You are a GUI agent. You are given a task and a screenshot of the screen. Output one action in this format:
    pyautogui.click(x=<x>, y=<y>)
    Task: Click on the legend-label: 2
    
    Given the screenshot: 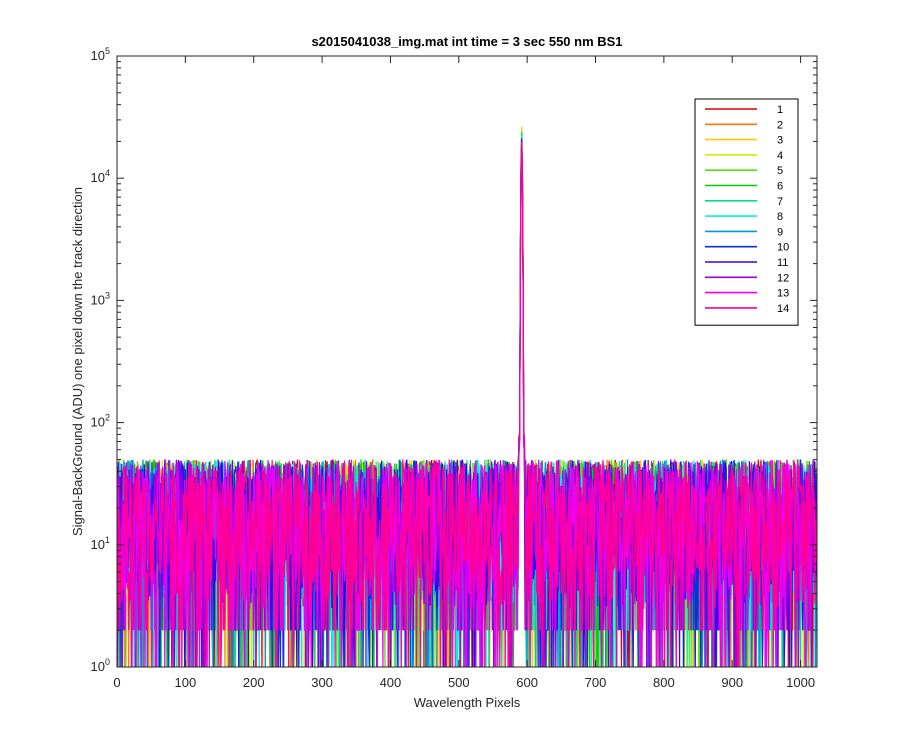 What is the action you would take?
    pyautogui.click(x=780, y=125)
    